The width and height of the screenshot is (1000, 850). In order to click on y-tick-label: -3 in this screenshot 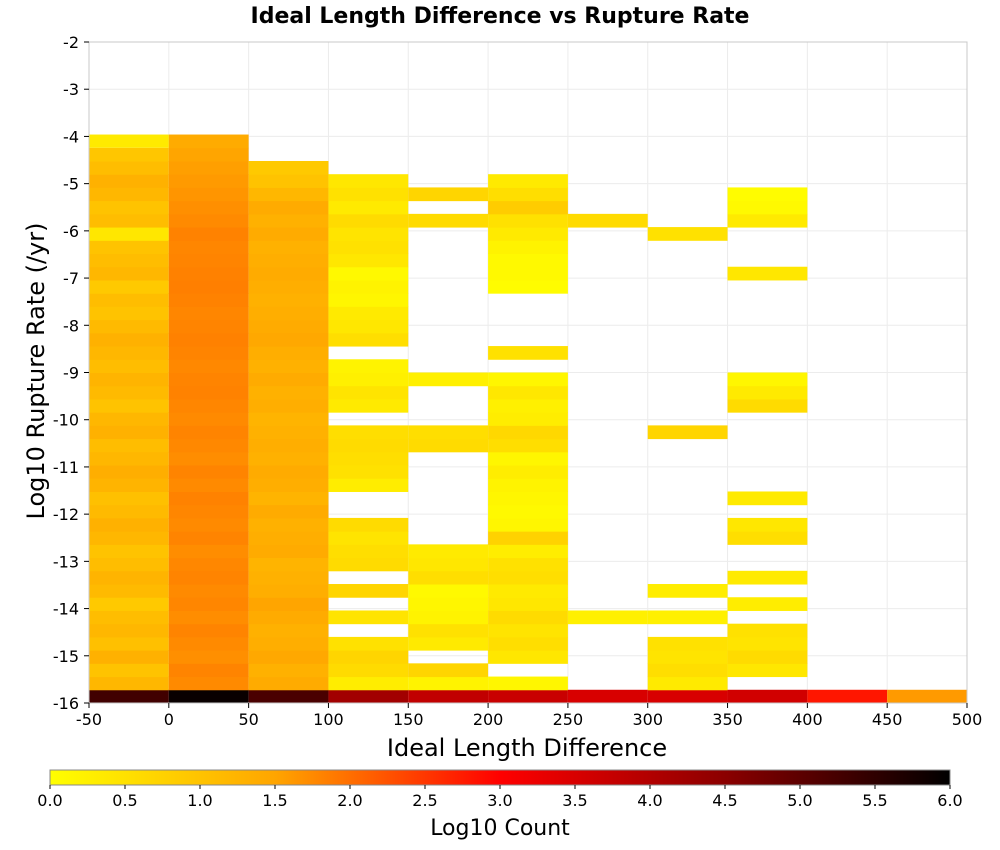, I will do `click(71, 89)`.